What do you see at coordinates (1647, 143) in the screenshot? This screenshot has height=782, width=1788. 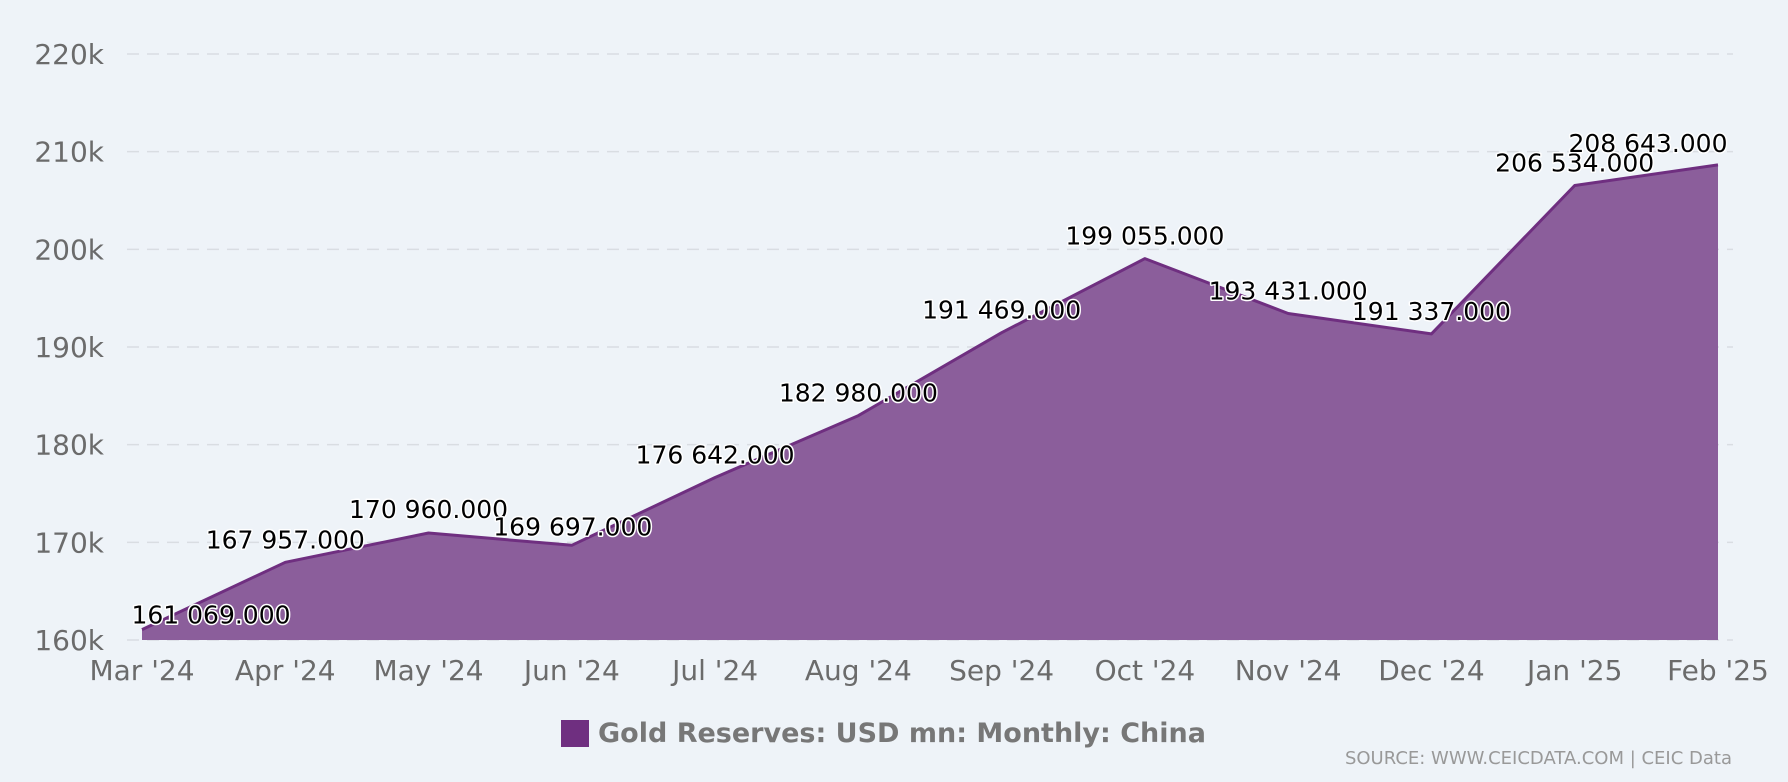 I see `data-label: 208 643.000` at bounding box center [1647, 143].